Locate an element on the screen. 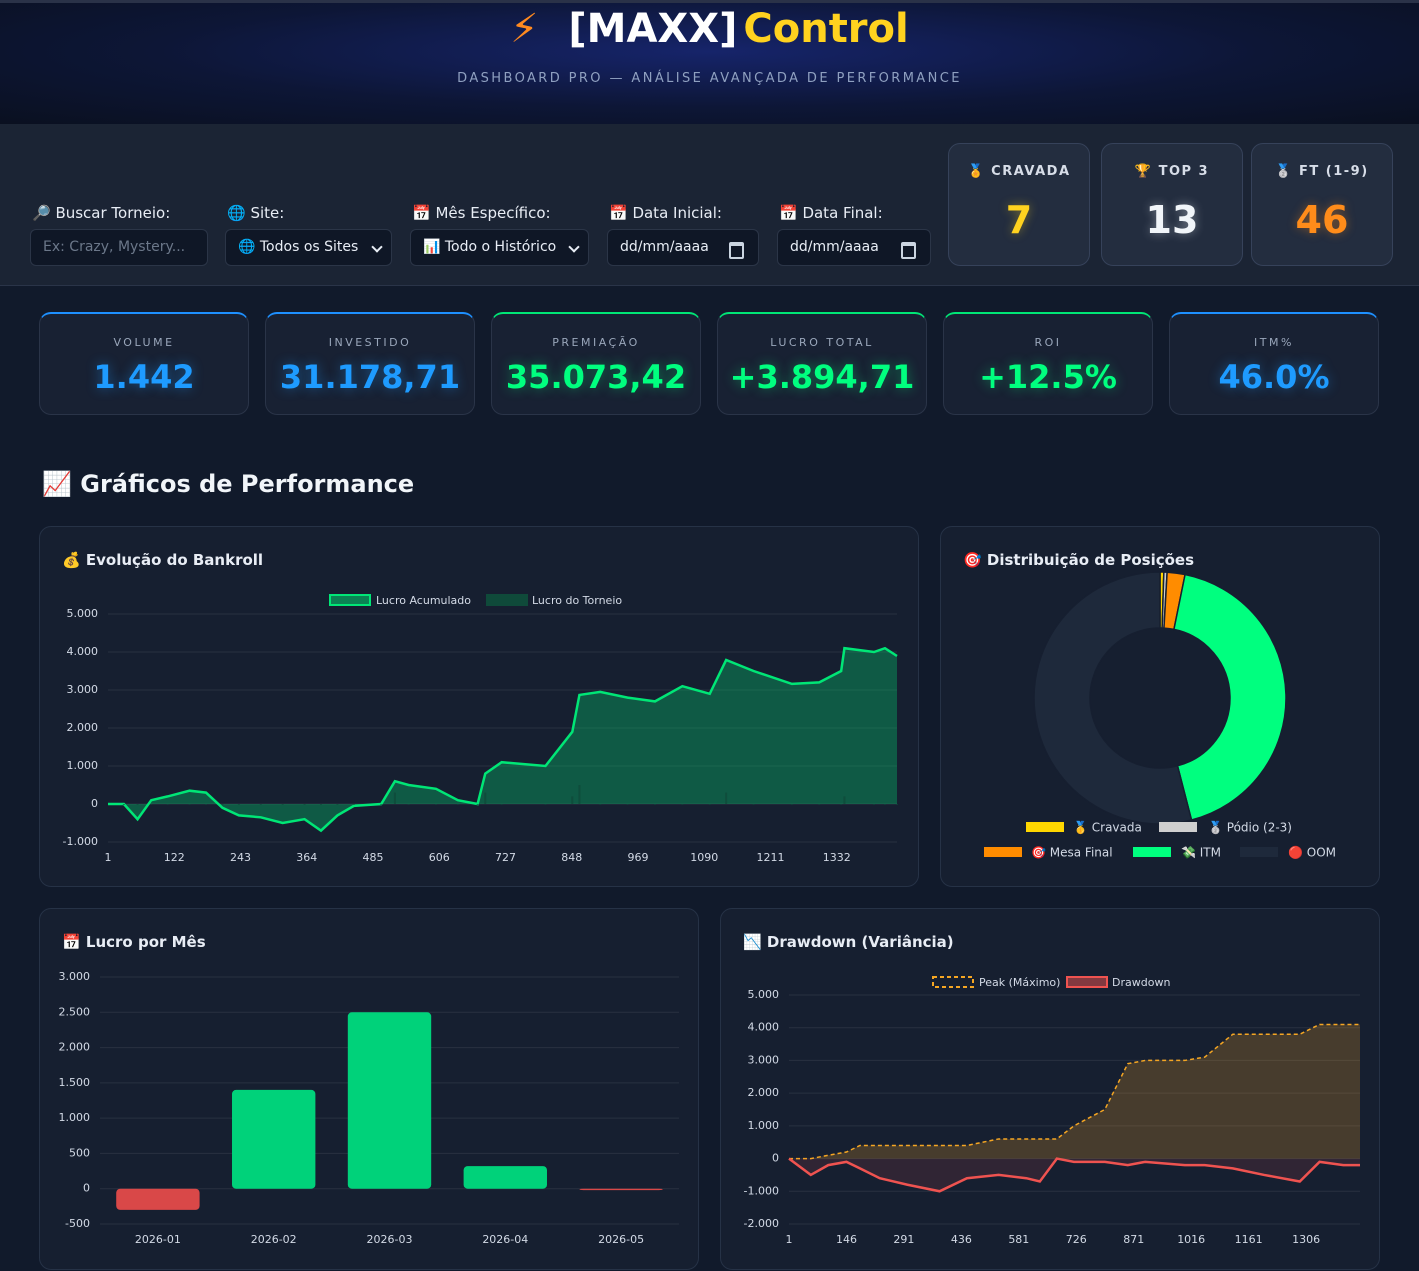 The width and height of the screenshot is (1419, 1271). stat-card: ITM% 46.0% is located at coordinates (1274, 363).